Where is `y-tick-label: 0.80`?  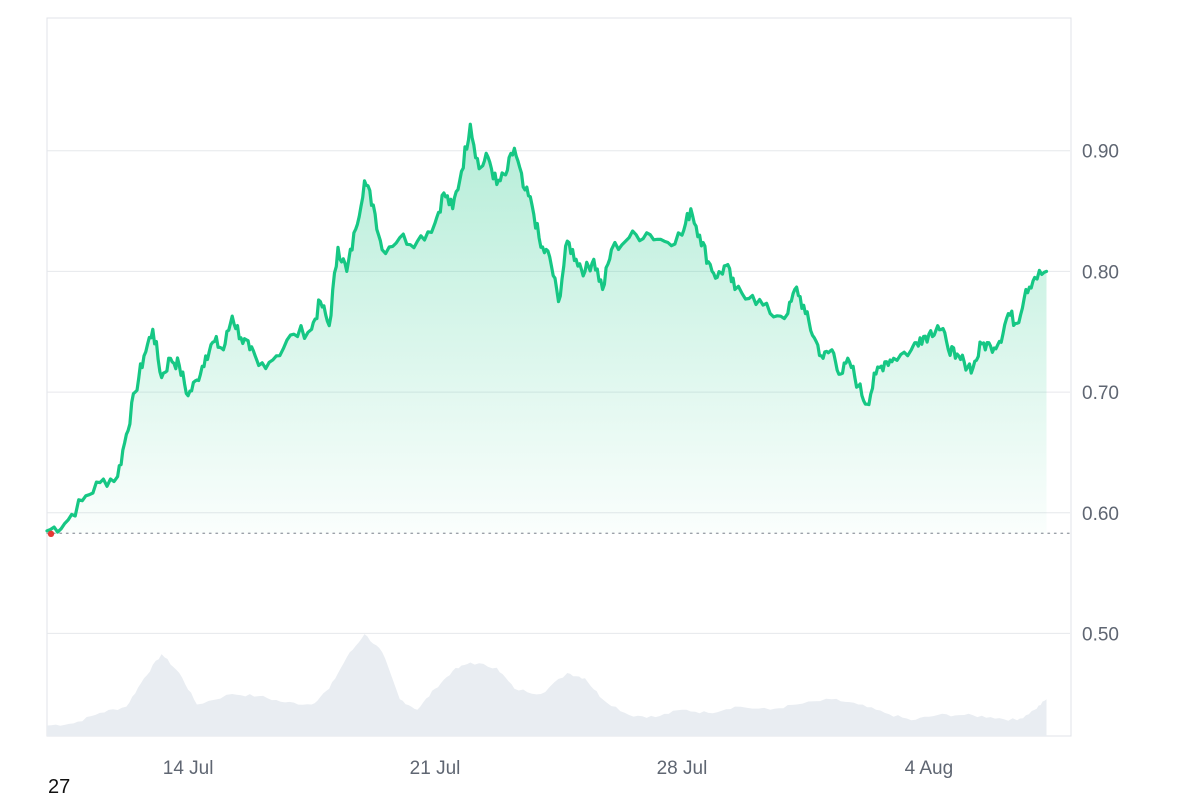 y-tick-label: 0.80 is located at coordinates (1100, 272).